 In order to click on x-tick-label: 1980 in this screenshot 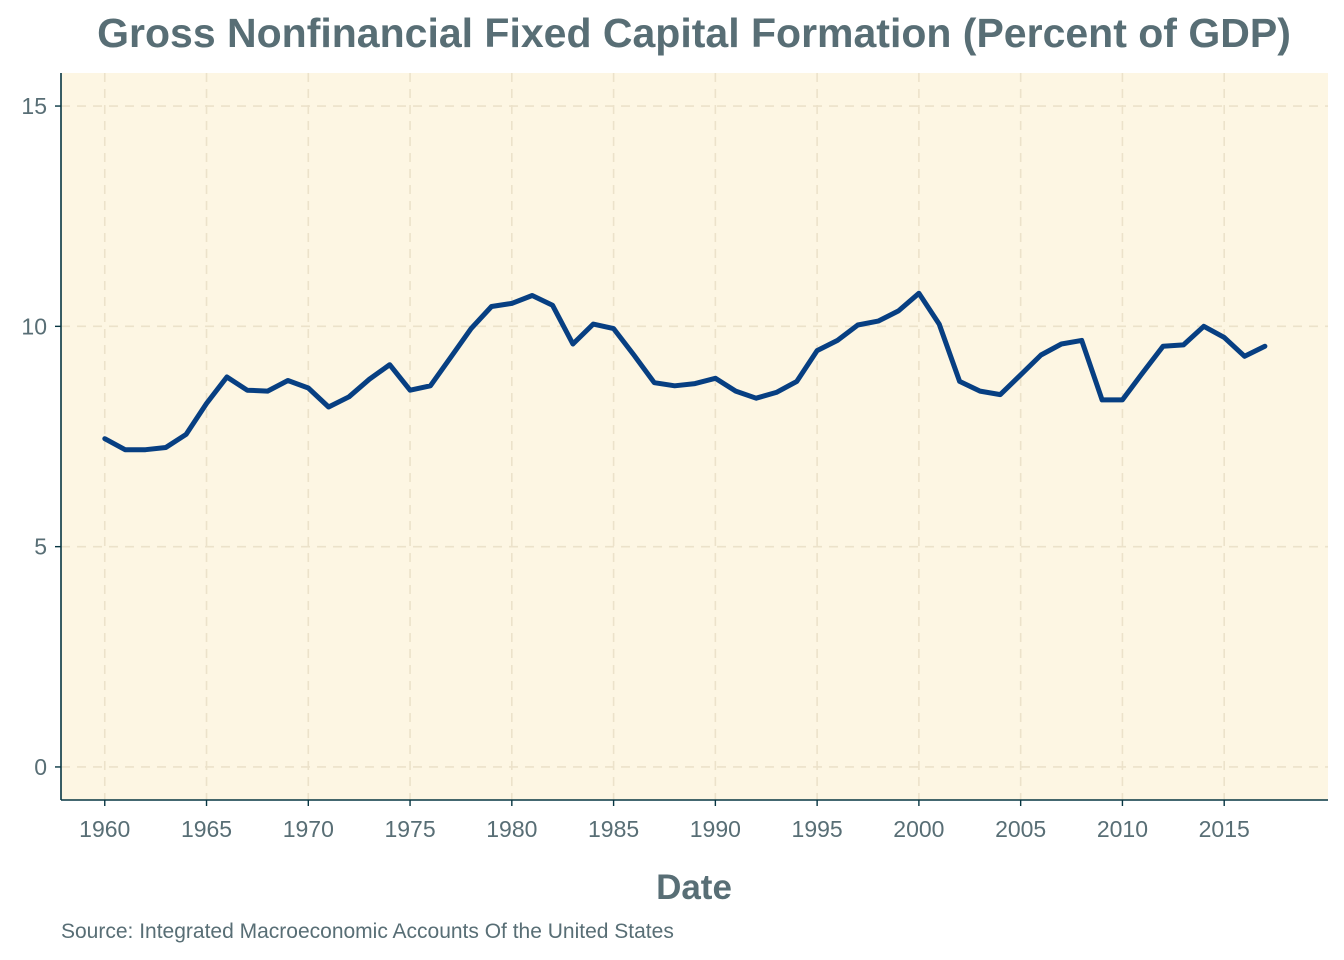, I will do `click(511, 829)`.